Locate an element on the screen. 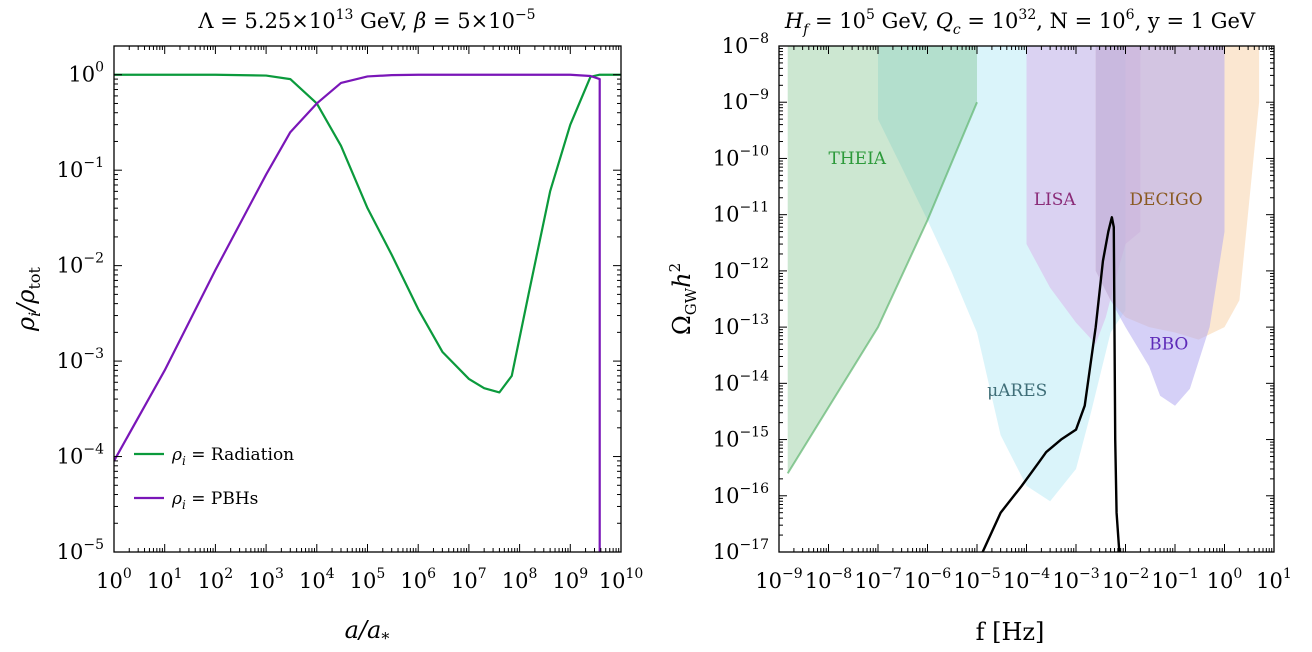 The height and width of the screenshot is (652, 1312). region-label-lisa: LISA is located at coordinates (1055, 200).